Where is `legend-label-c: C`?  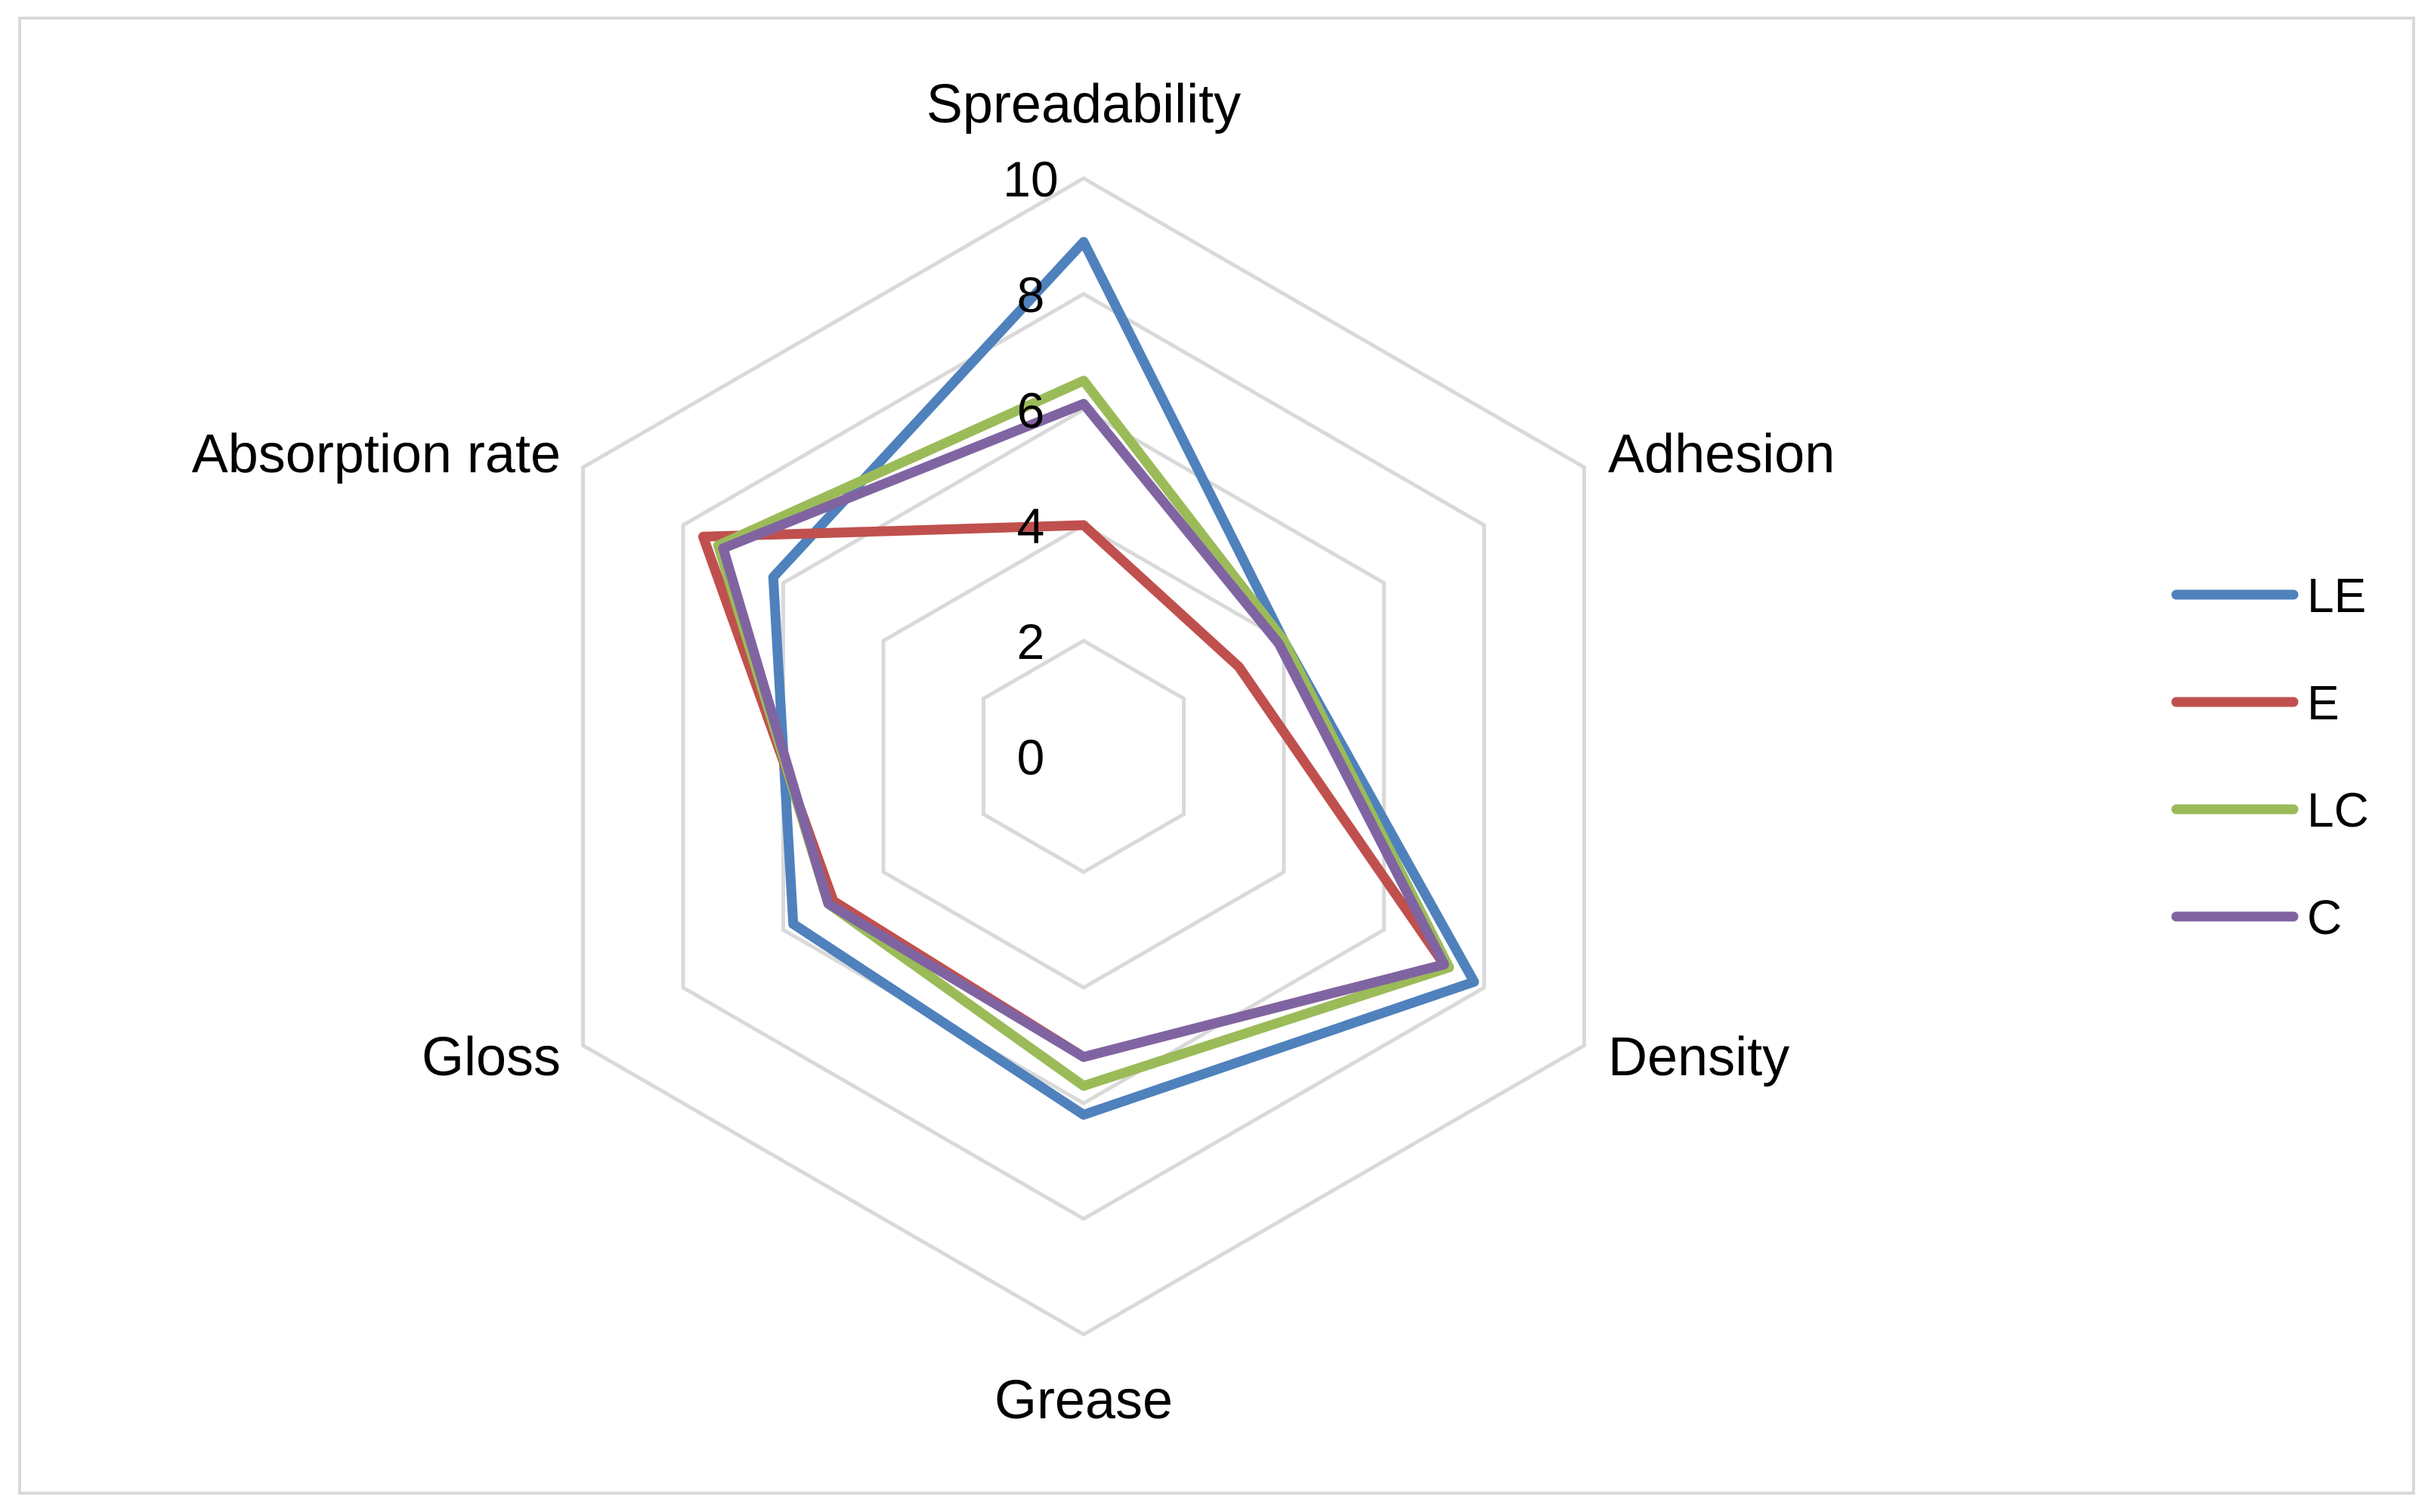
legend-label-c: C is located at coordinates (2324, 917).